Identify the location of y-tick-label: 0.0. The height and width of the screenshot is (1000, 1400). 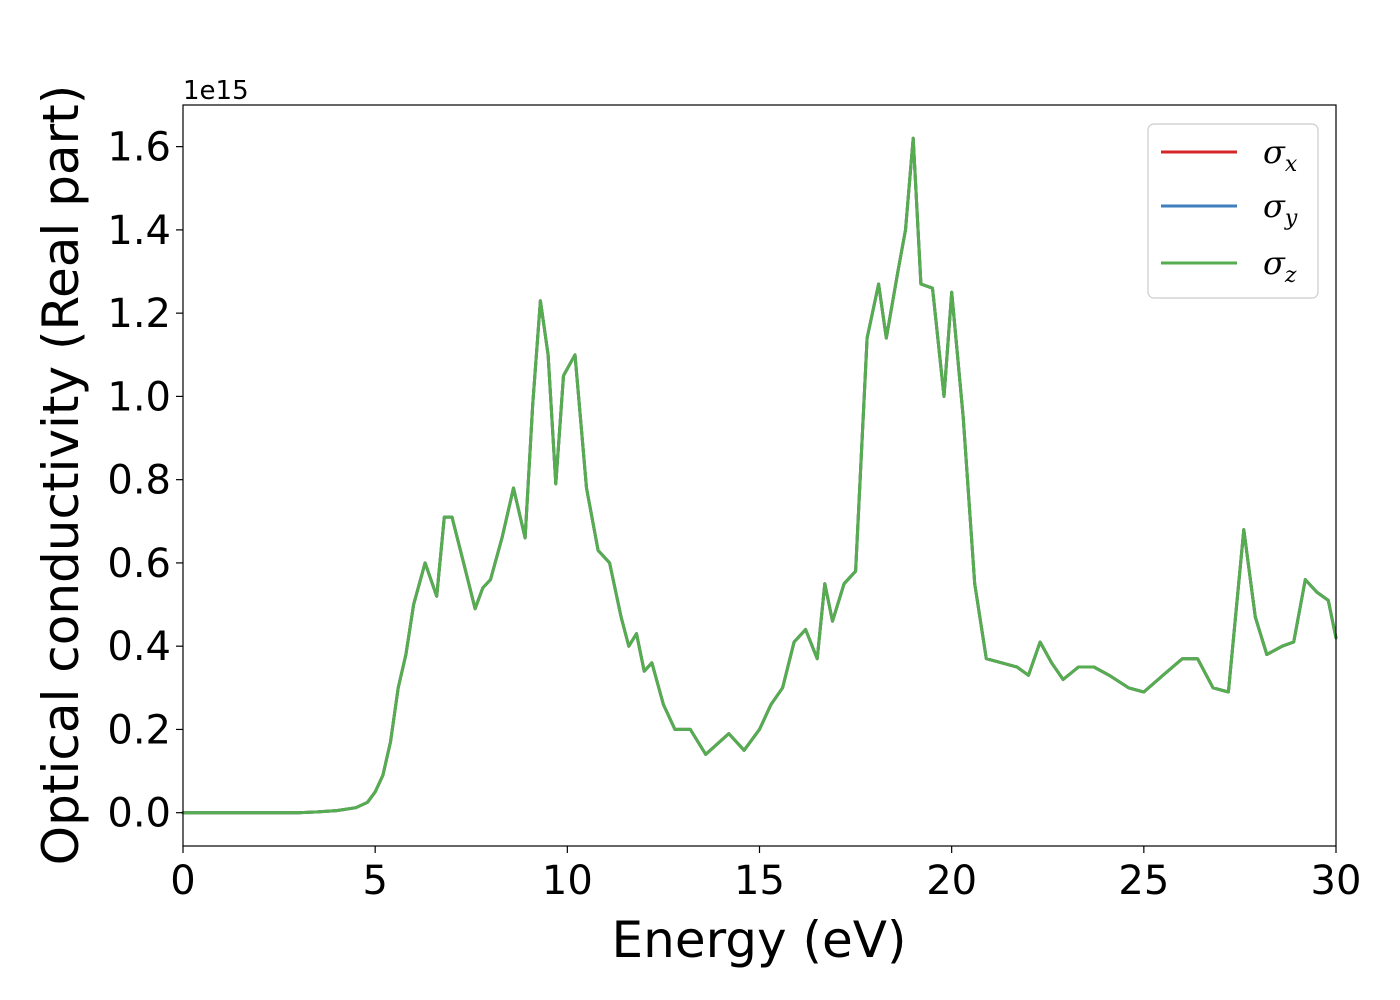
(139, 814).